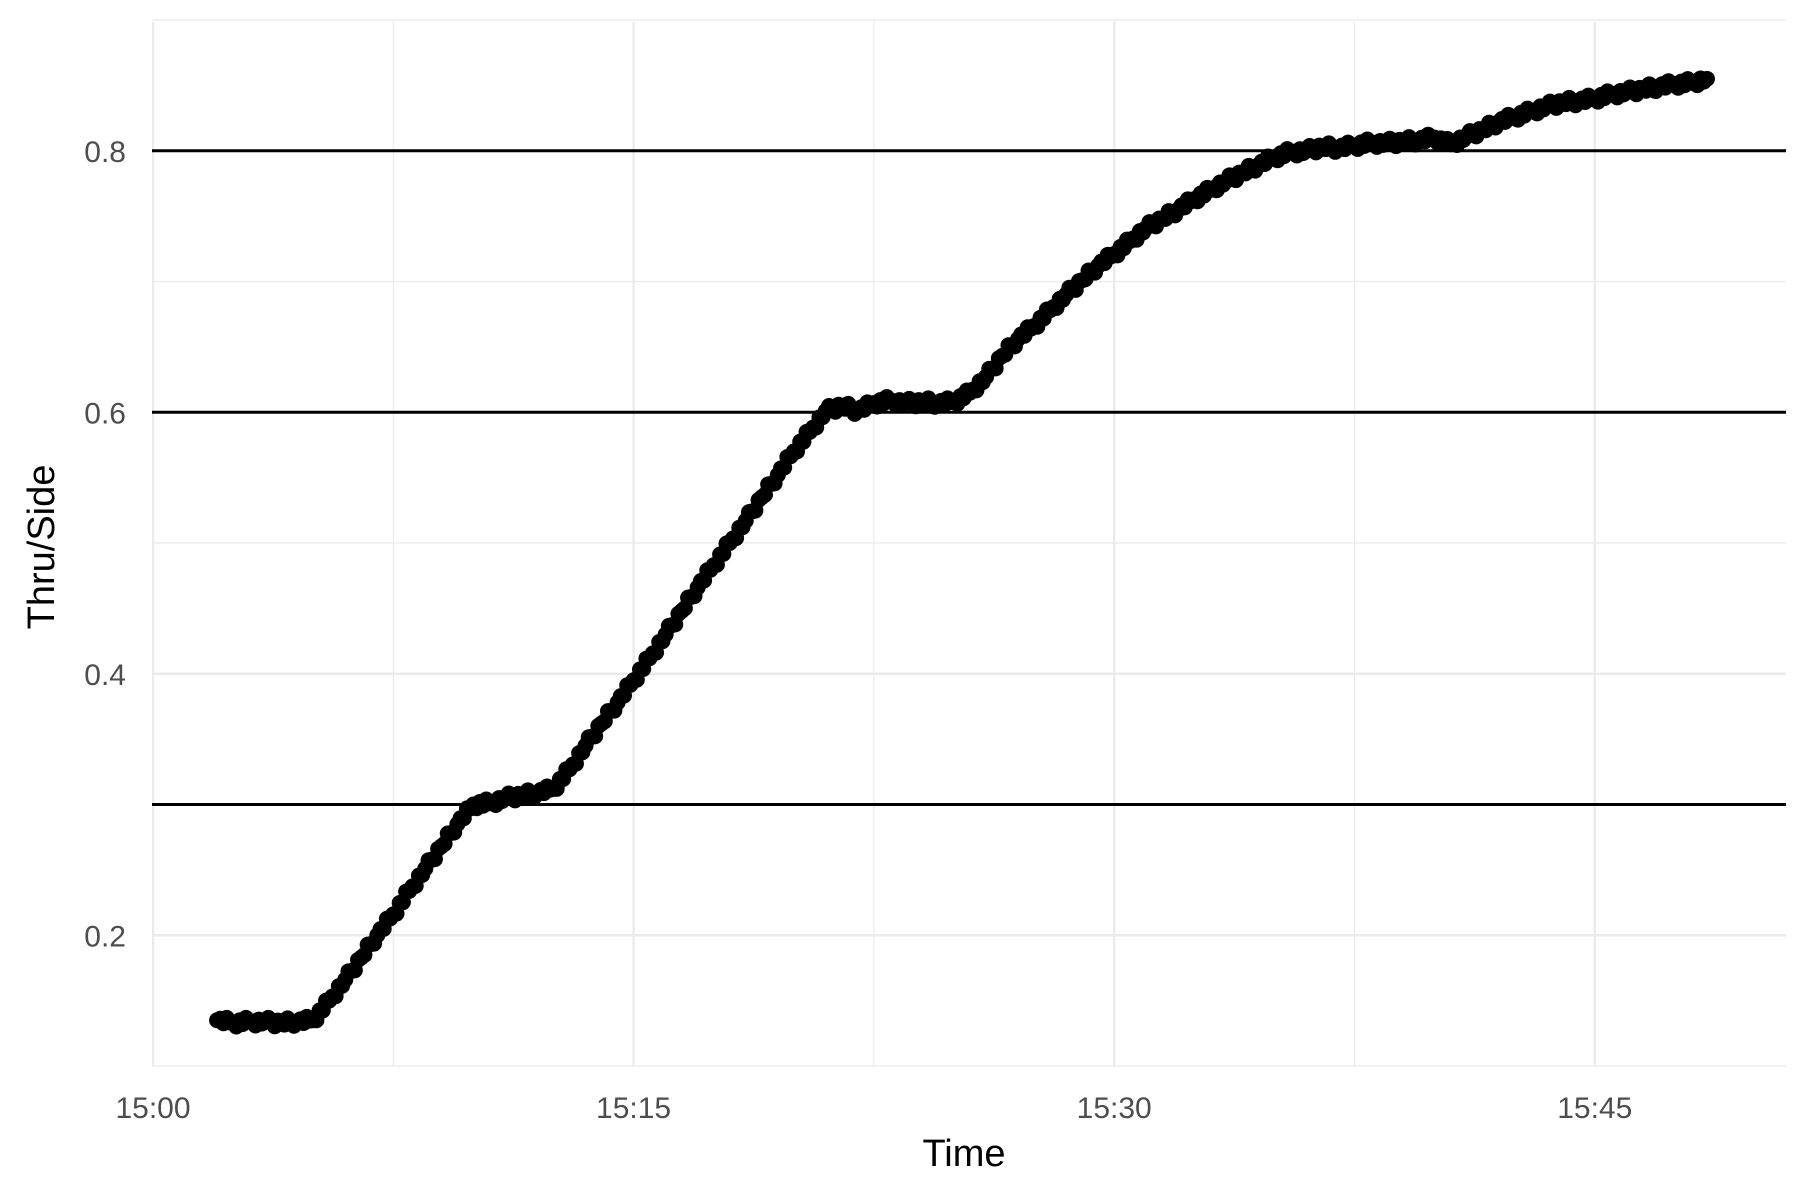 Image resolution: width=1800 pixels, height=1200 pixels. What do you see at coordinates (633, 1108) in the screenshot?
I see `x-tick-label: 15:15` at bounding box center [633, 1108].